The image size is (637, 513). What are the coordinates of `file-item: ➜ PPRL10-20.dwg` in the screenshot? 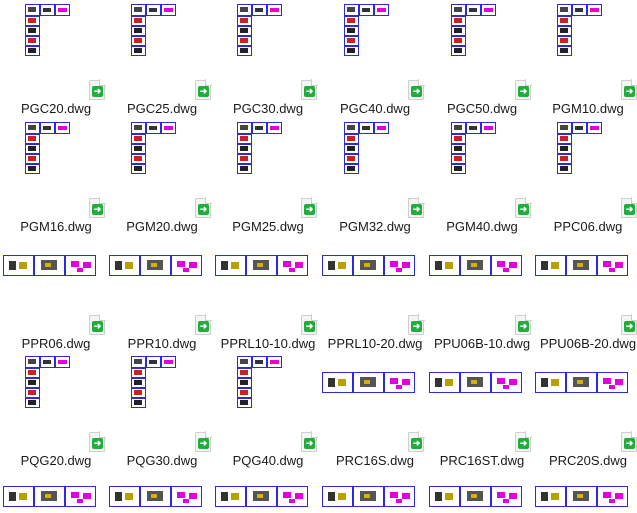 It's located at (375, 294).